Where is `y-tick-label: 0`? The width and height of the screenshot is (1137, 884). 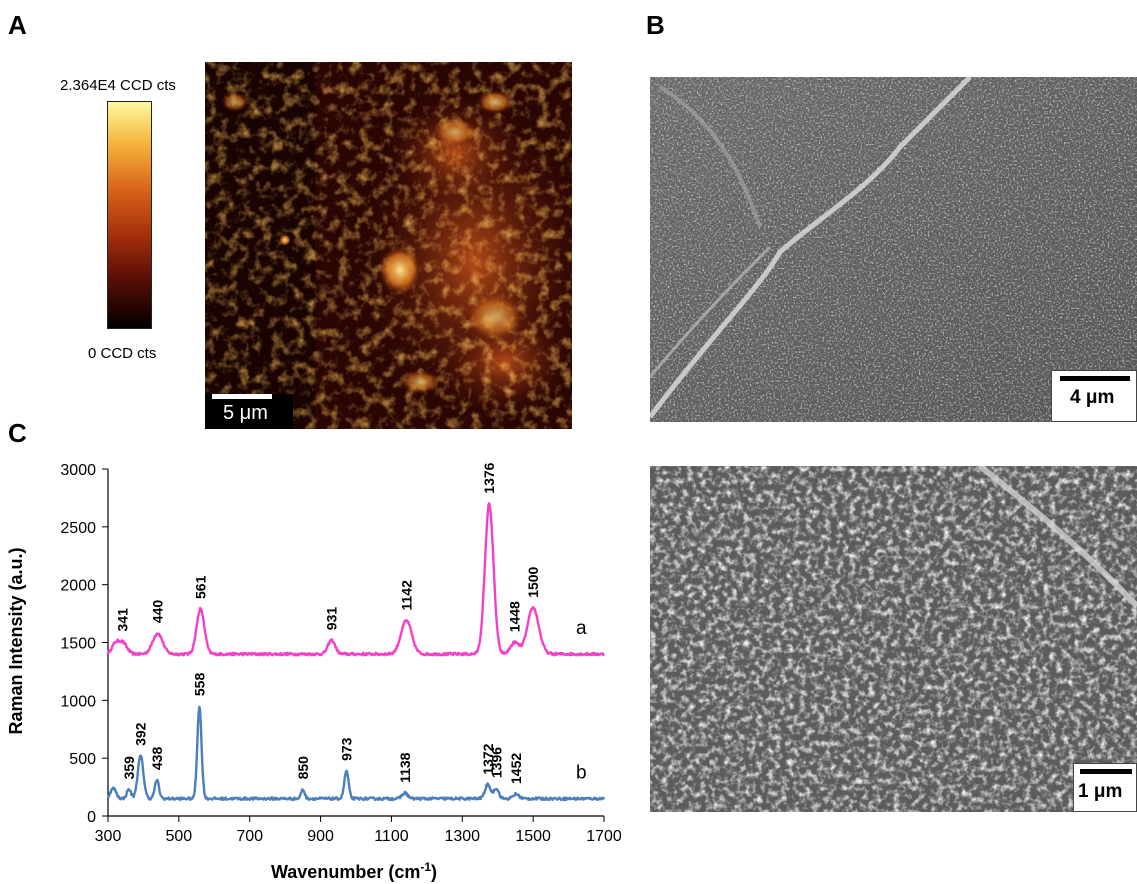 y-tick-label: 0 is located at coordinates (91, 817).